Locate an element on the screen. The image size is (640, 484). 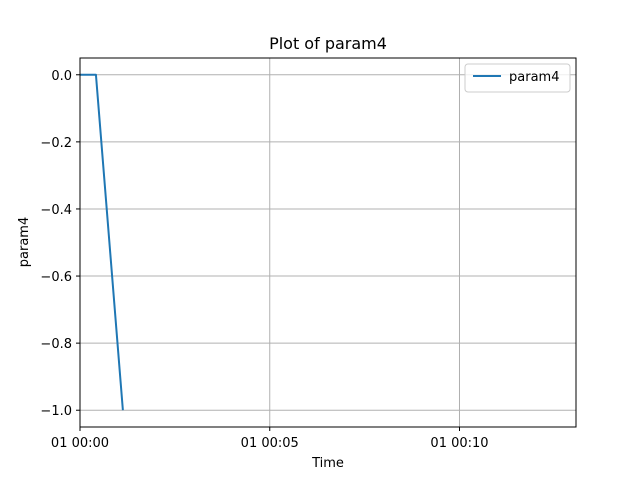
y-tick-label: −0.6 is located at coordinates (56, 277).